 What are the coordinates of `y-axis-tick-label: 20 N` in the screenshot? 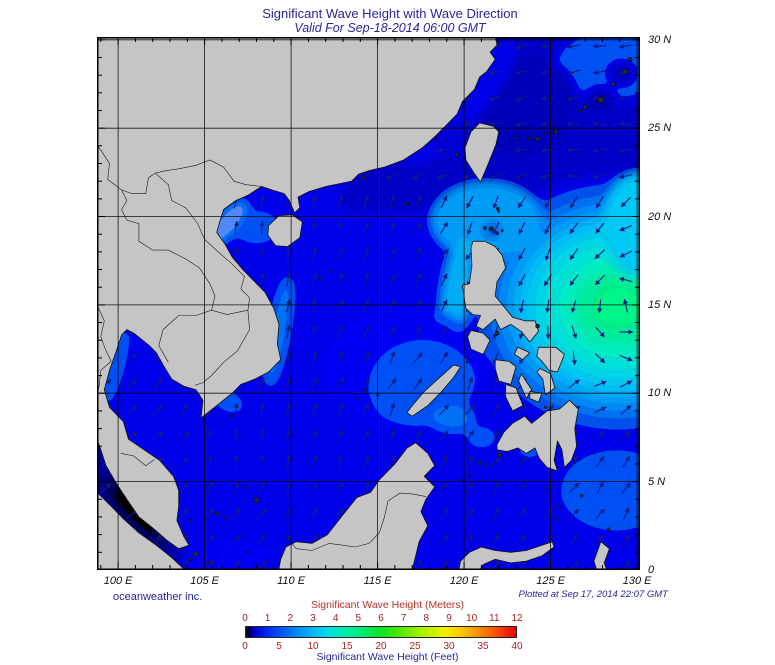 It's located at (660, 216).